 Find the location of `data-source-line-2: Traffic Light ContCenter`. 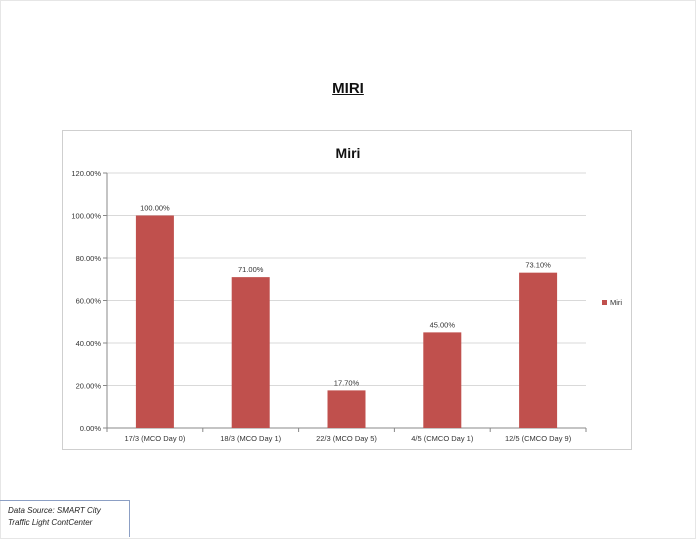

data-source-line-2: Traffic Light ContCenter is located at coordinates (50, 522).